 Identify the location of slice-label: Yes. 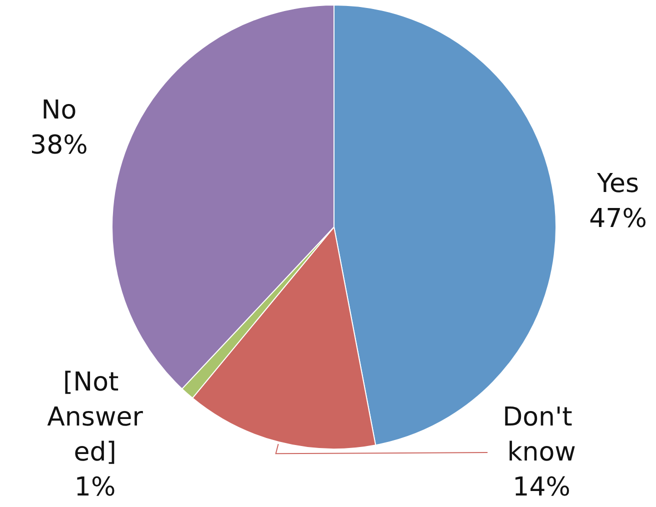
(617, 184).